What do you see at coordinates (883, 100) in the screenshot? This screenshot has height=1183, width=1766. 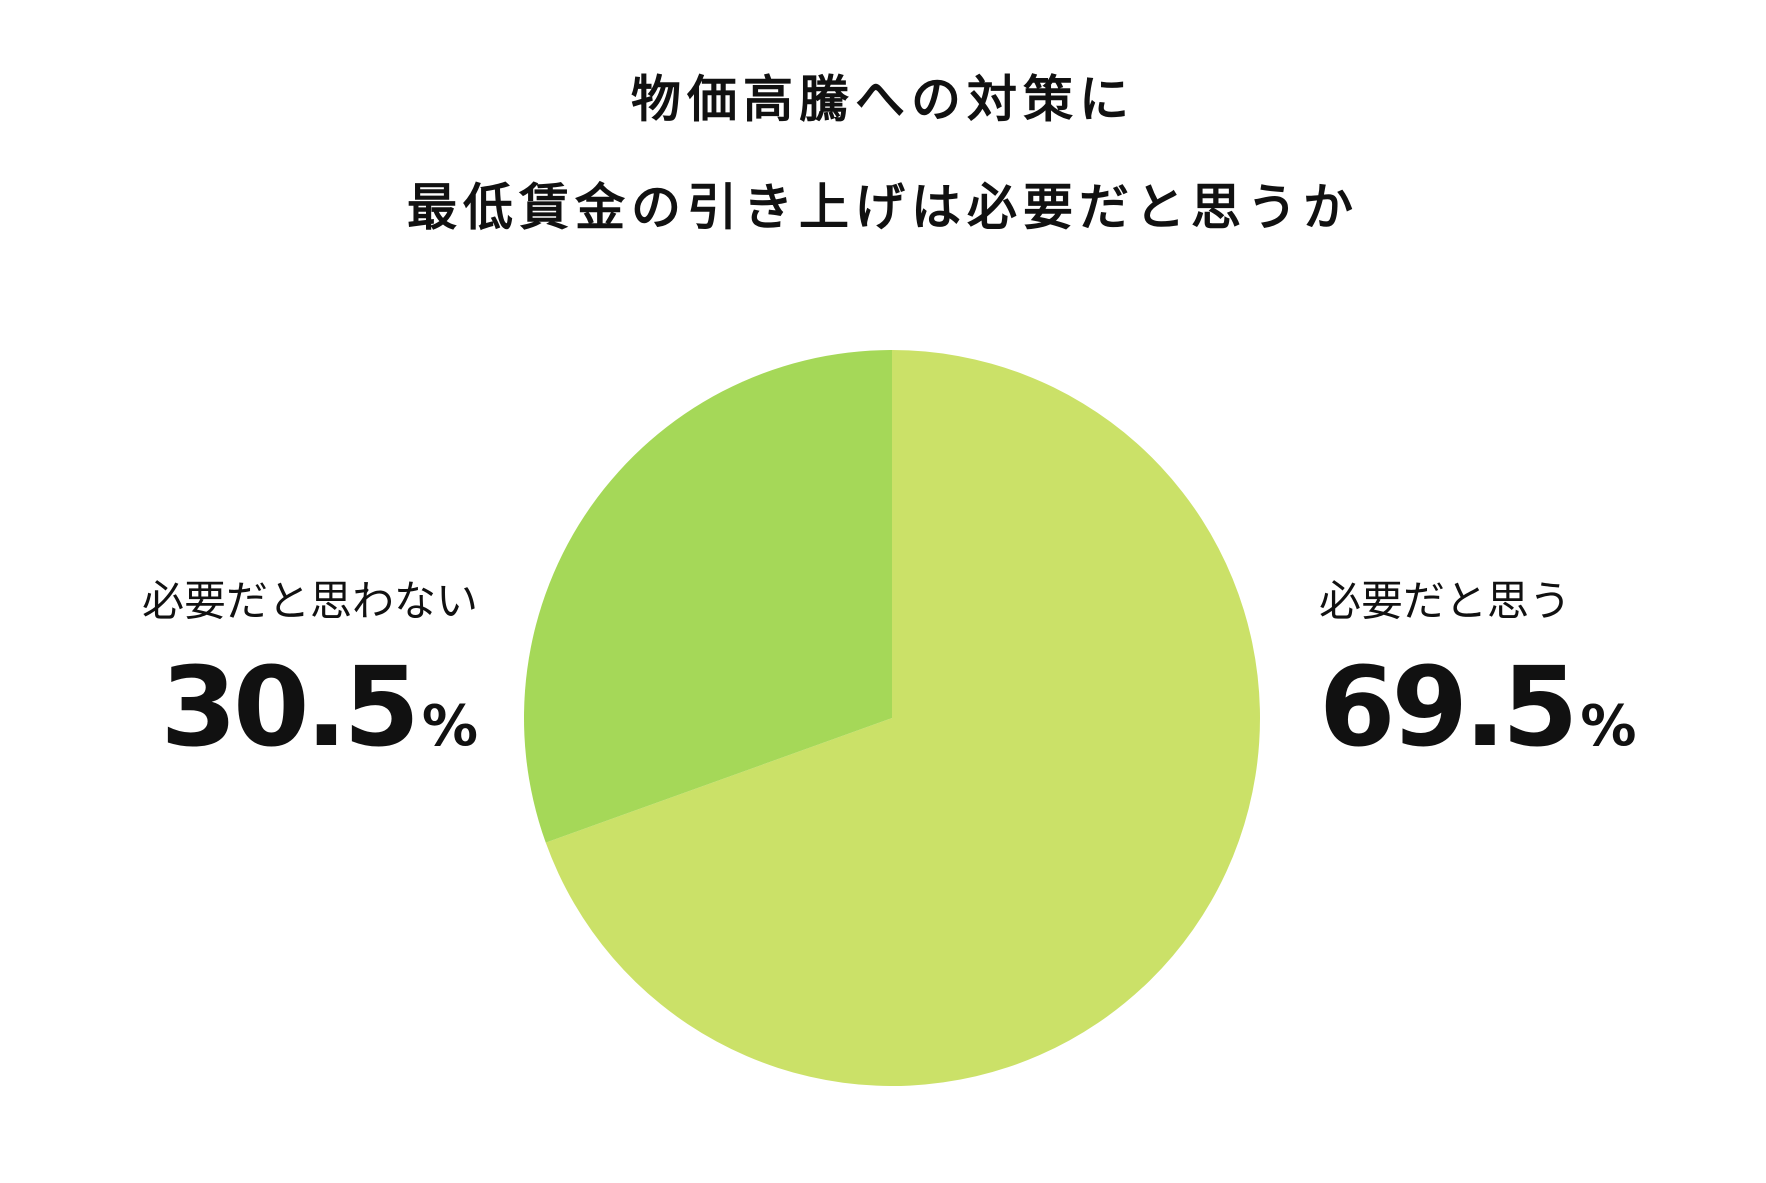 I see `chart-title: 物価高騰への対策に` at bounding box center [883, 100].